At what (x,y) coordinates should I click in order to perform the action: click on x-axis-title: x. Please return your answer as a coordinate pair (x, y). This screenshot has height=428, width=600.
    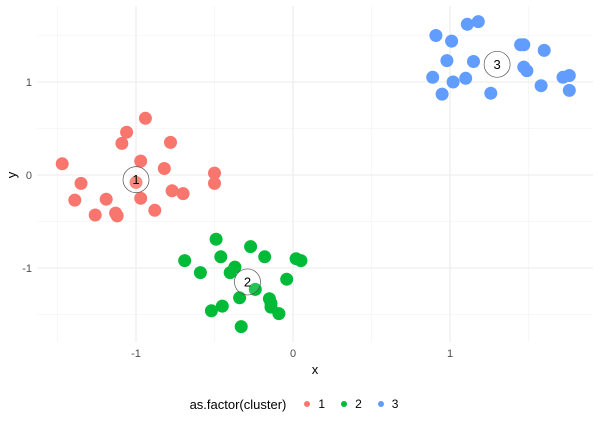
    Looking at the image, I should click on (315, 369).